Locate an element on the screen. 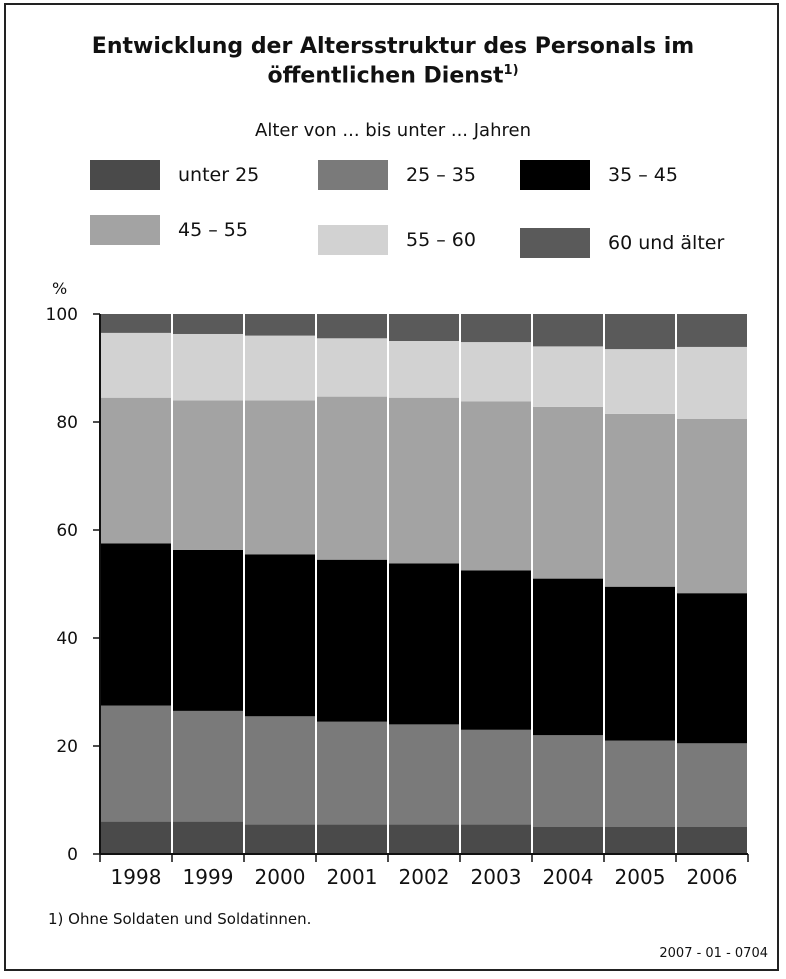 The width and height of the screenshot is (786, 979). chart-title-line2: öffentlichen Dienst1) is located at coordinates (393, 75).